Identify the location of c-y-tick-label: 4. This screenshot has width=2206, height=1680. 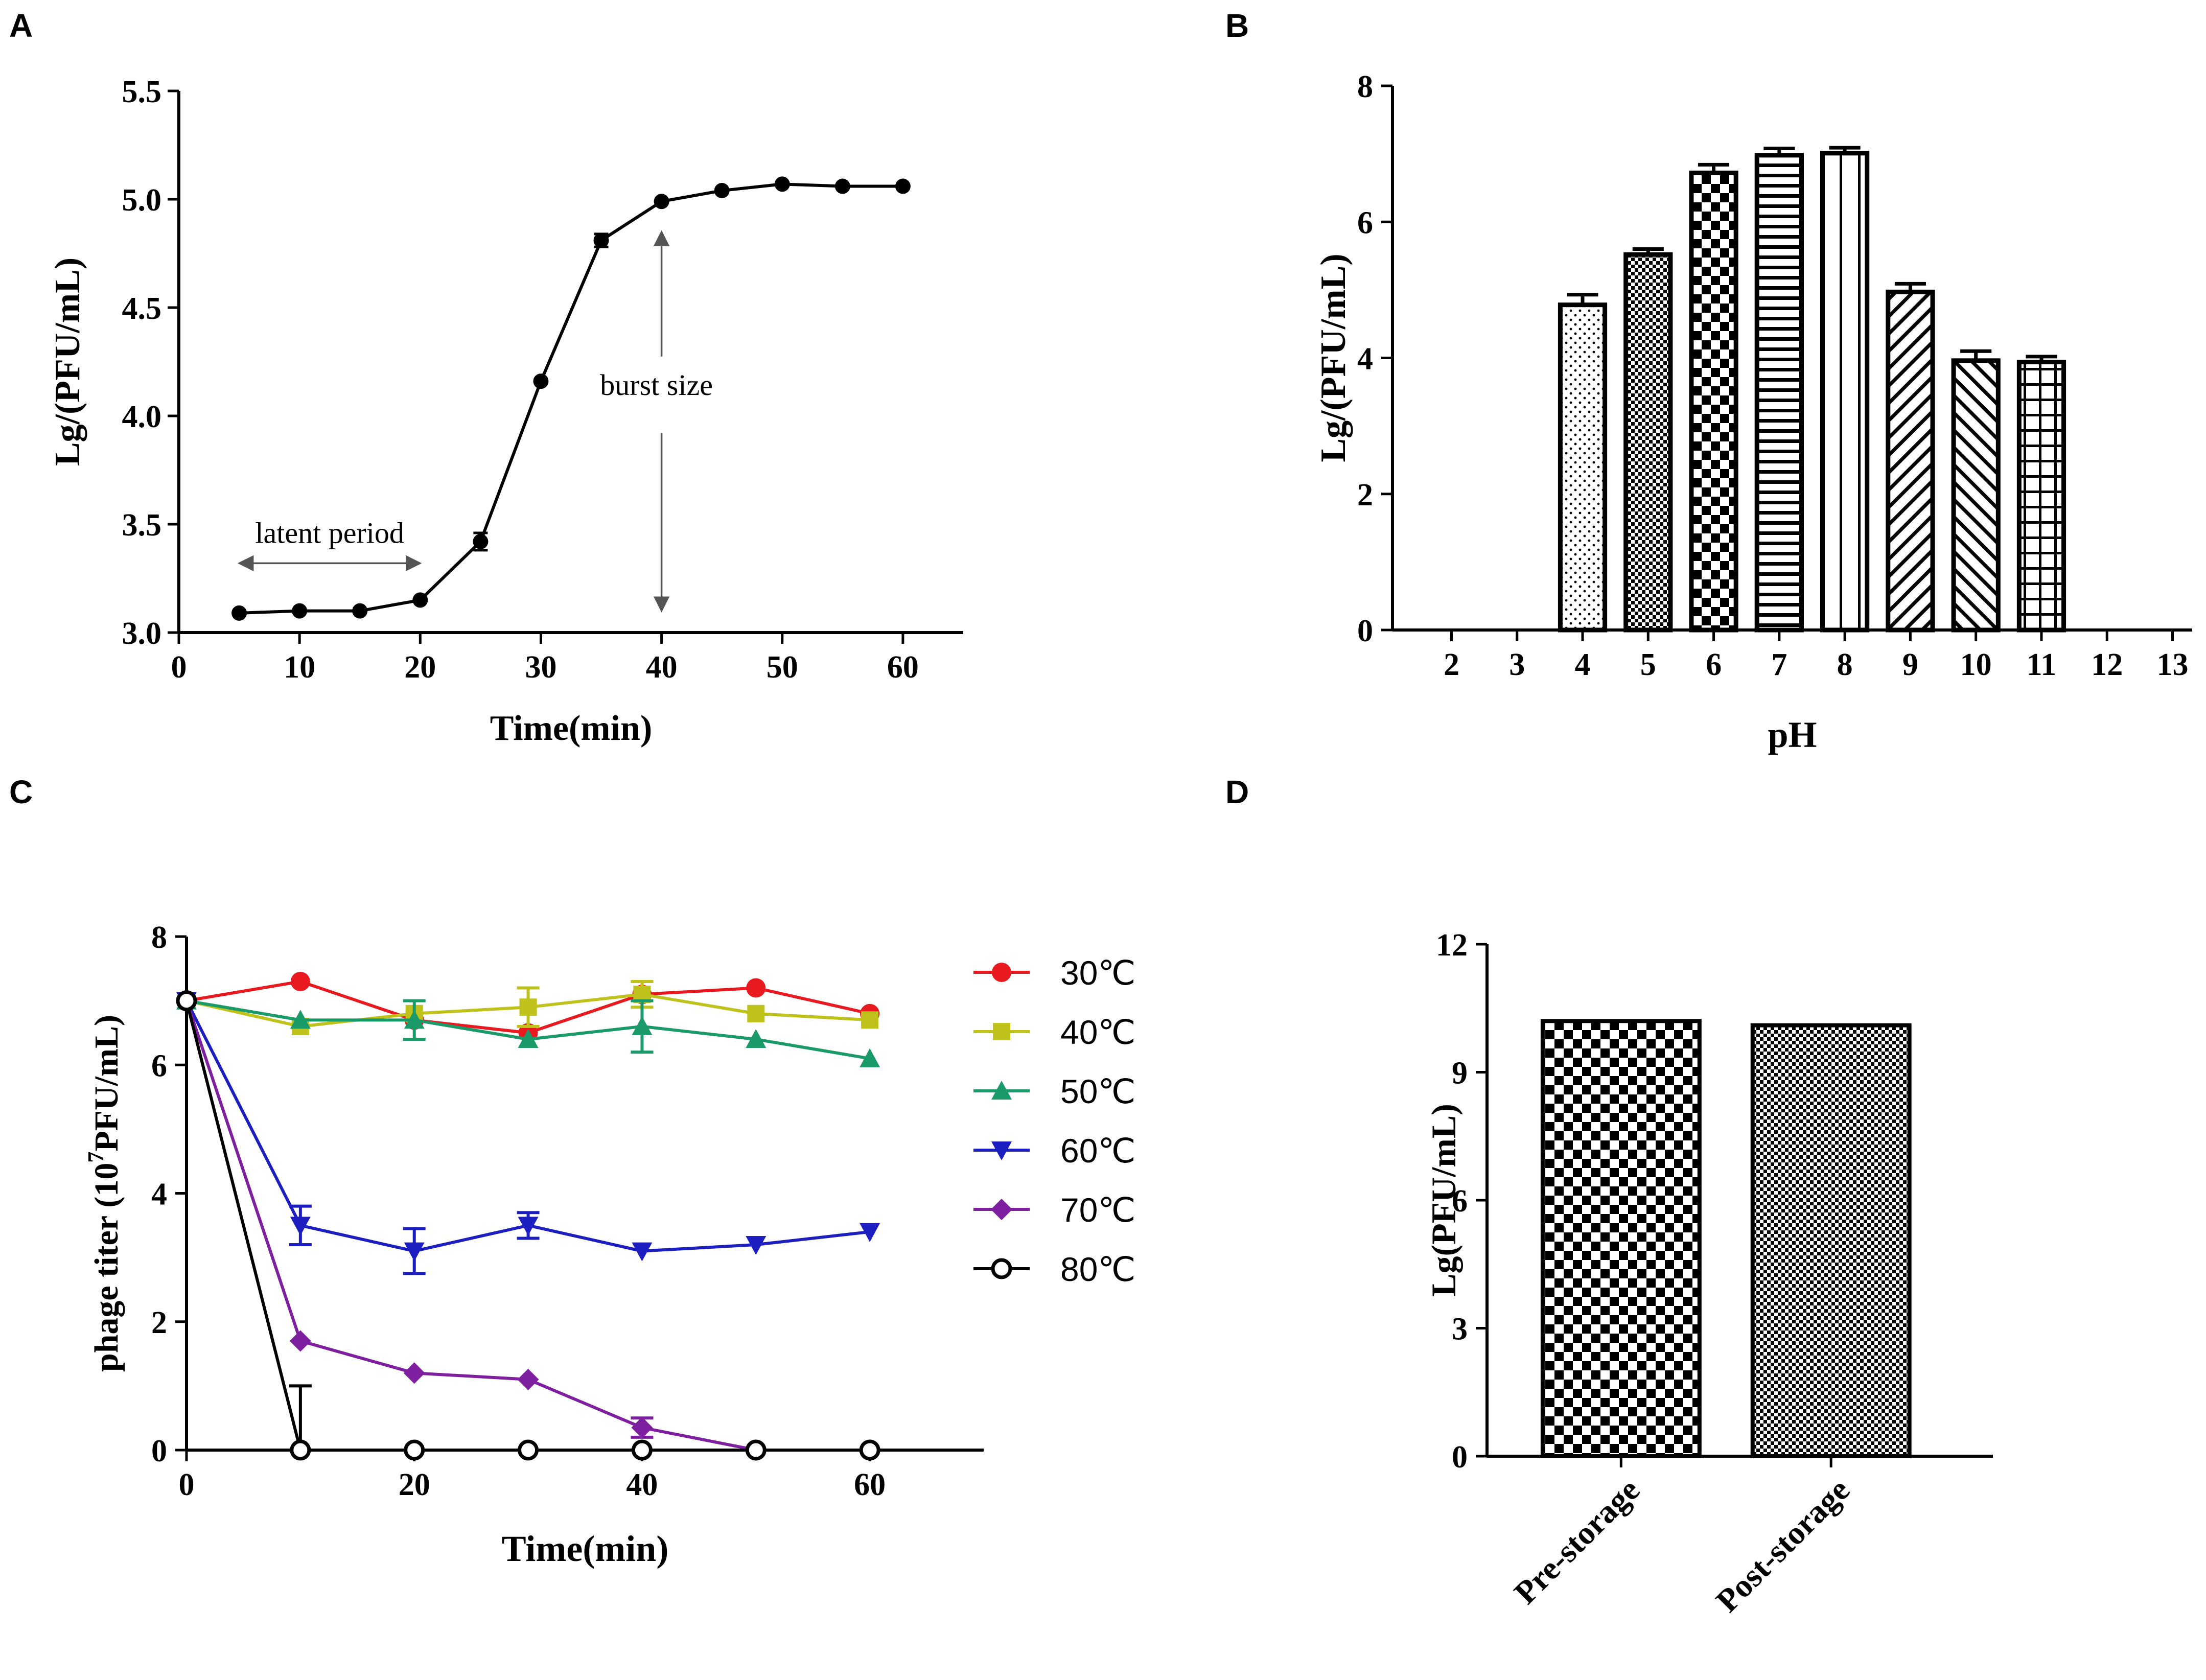
(159, 1195).